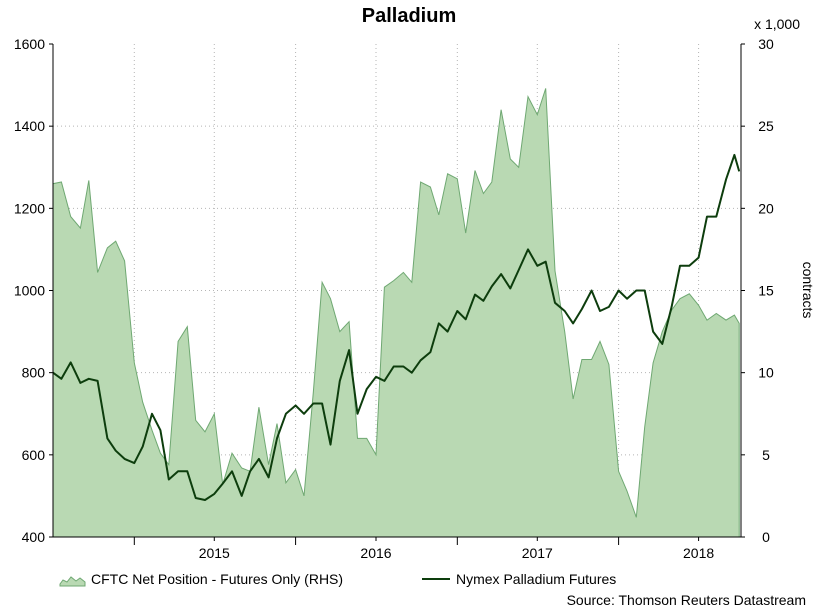 This screenshot has width=819, height=608. I want to click on y-left-tick-label: 1200, so click(29, 208).